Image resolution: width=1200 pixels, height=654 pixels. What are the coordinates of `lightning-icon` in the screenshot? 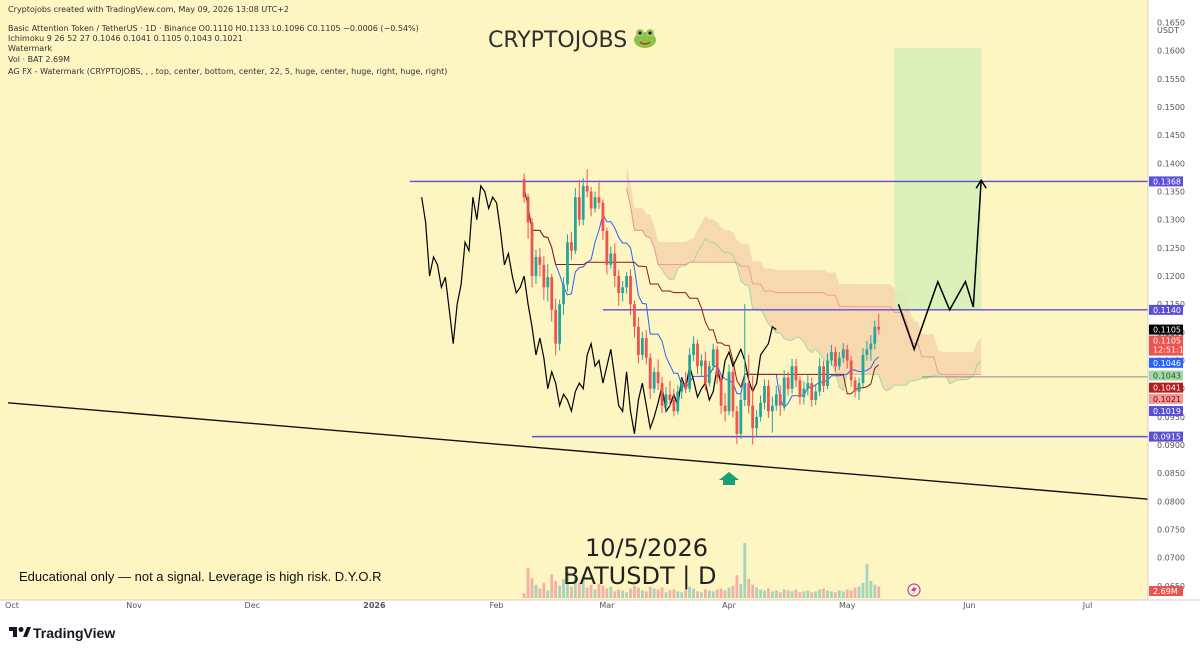 It's located at (914, 590).